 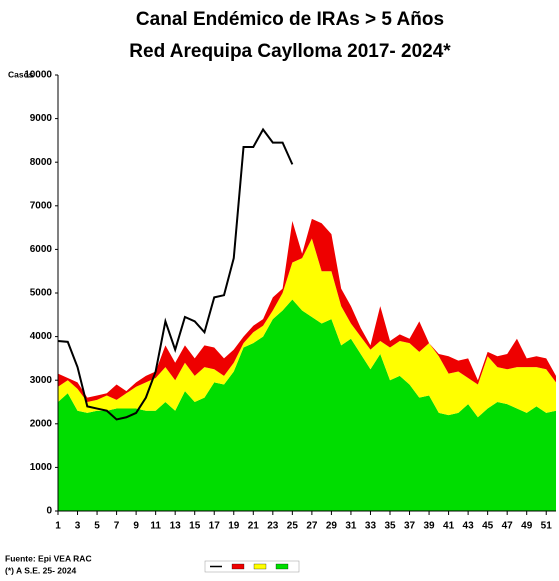 What do you see at coordinates (547, 526) in the screenshot?
I see `x-tick-label: 51` at bounding box center [547, 526].